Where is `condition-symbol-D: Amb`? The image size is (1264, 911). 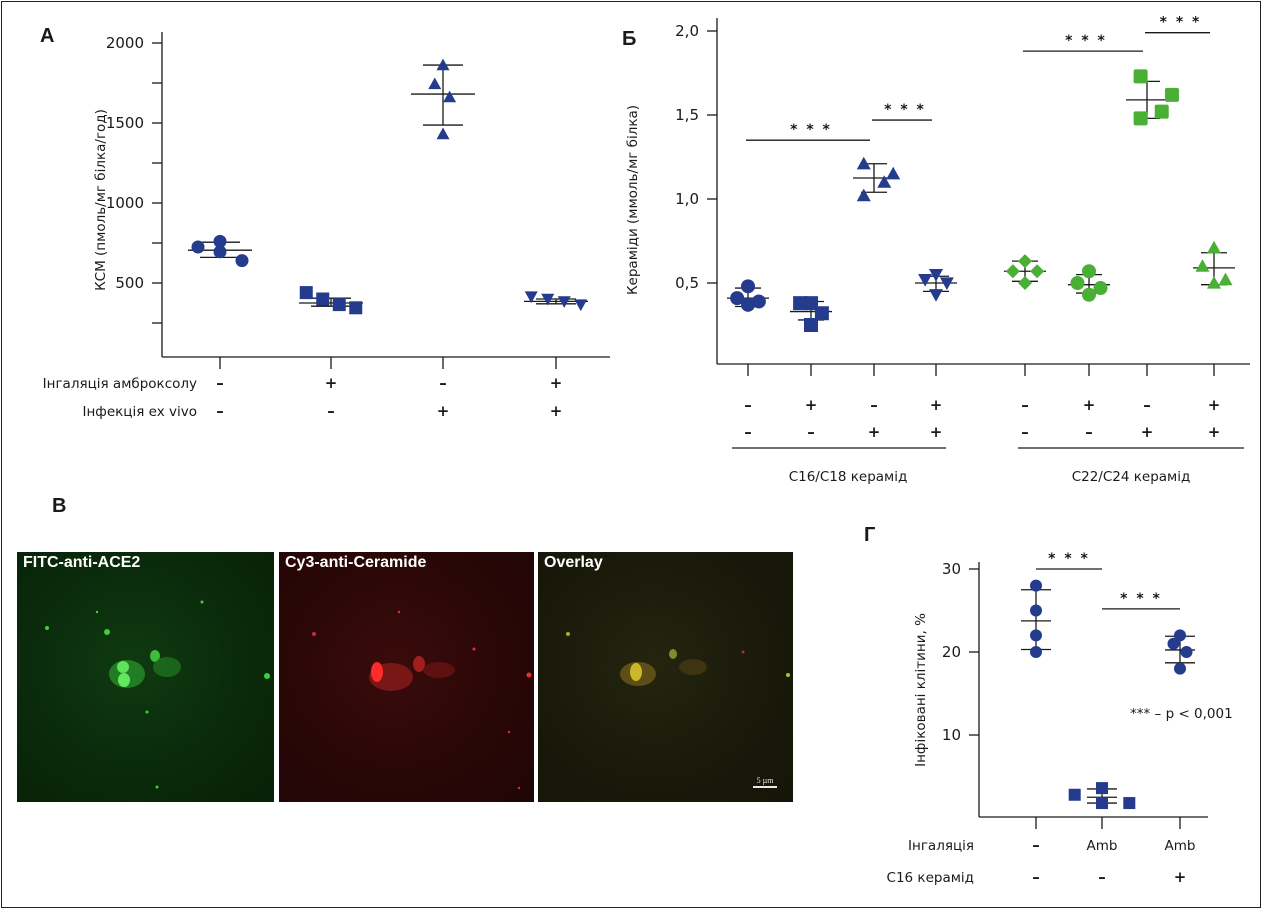
condition-symbol-D: Amb is located at coordinates (1180, 846).